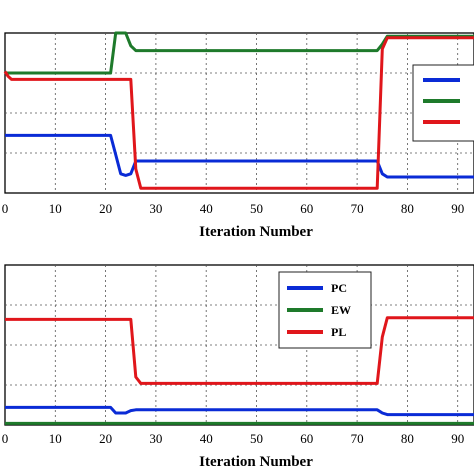 The width and height of the screenshot is (474, 474). Describe the element at coordinates (339, 288) in the screenshot. I see `legend-label-pc: PC` at that location.